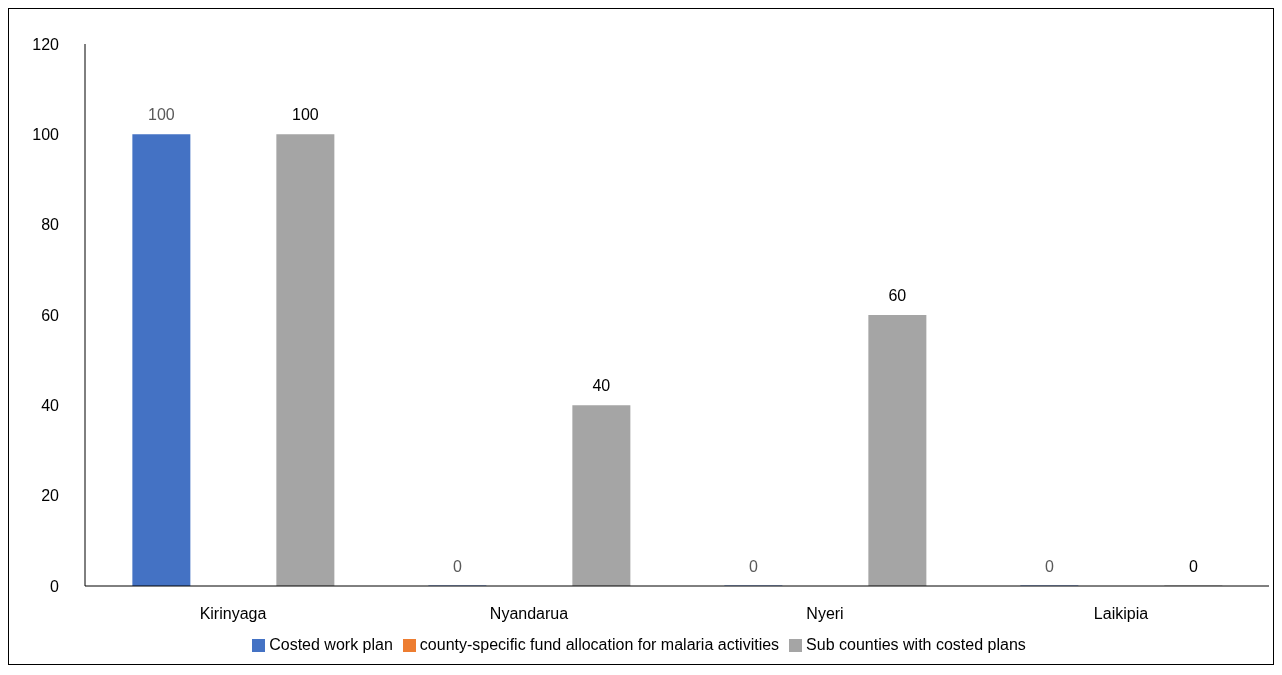  Describe the element at coordinates (916, 644) in the screenshot. I see `legend-label: Sub counties with costed plans` at that location.